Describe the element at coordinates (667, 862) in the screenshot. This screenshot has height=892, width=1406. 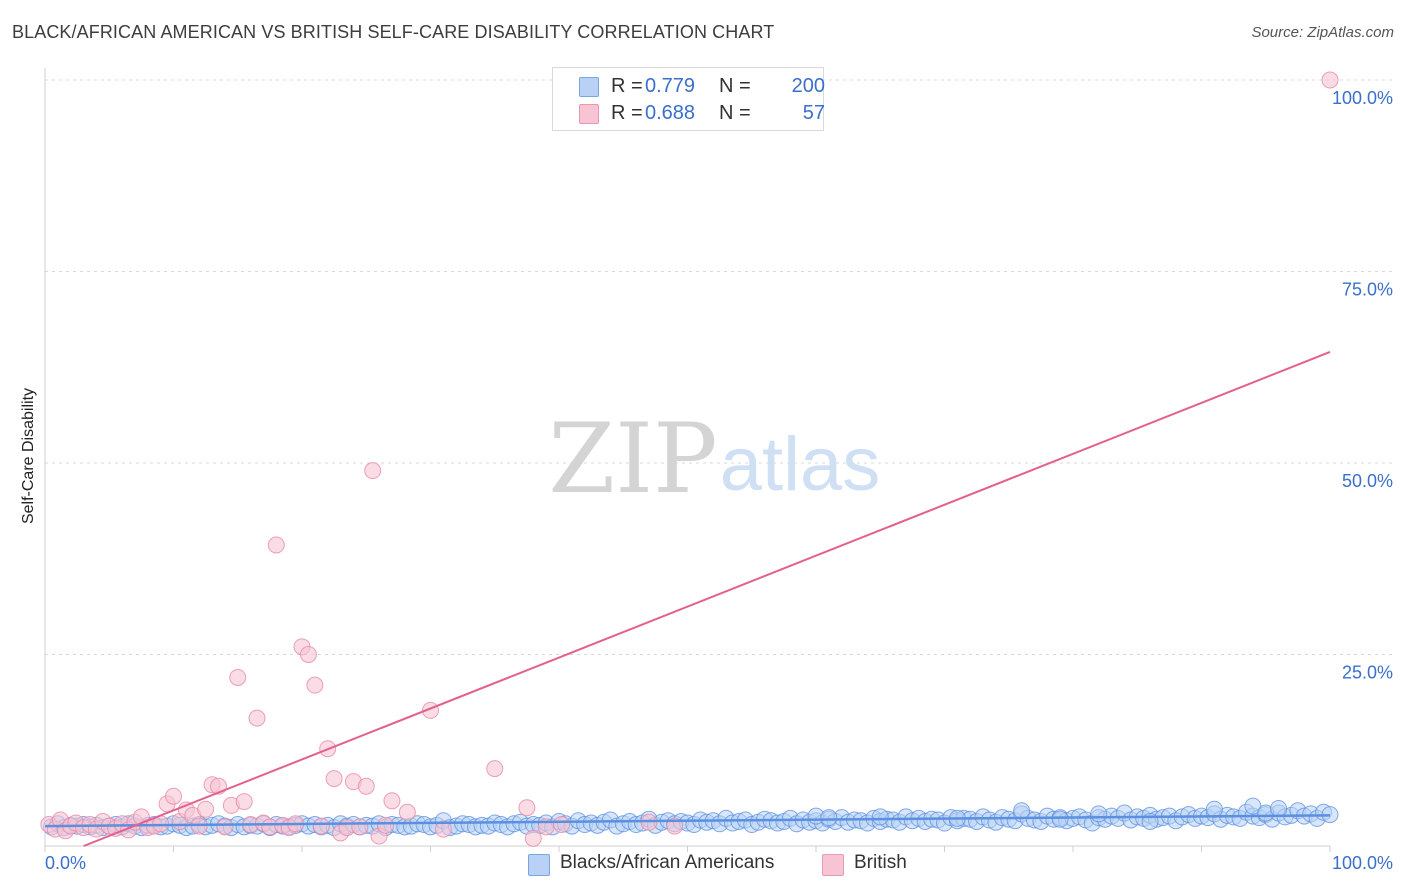
I see `bottom-legend-label: Blacks/African Americans` at that location.